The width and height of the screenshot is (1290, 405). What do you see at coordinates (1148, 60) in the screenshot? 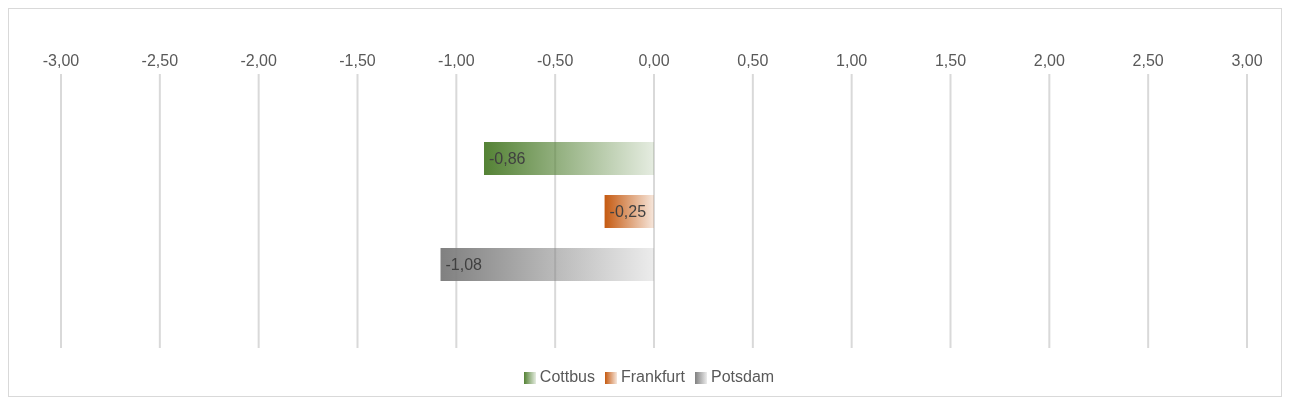
I see `x-tick-label: 2,50` at bounding box center [1148, 60].